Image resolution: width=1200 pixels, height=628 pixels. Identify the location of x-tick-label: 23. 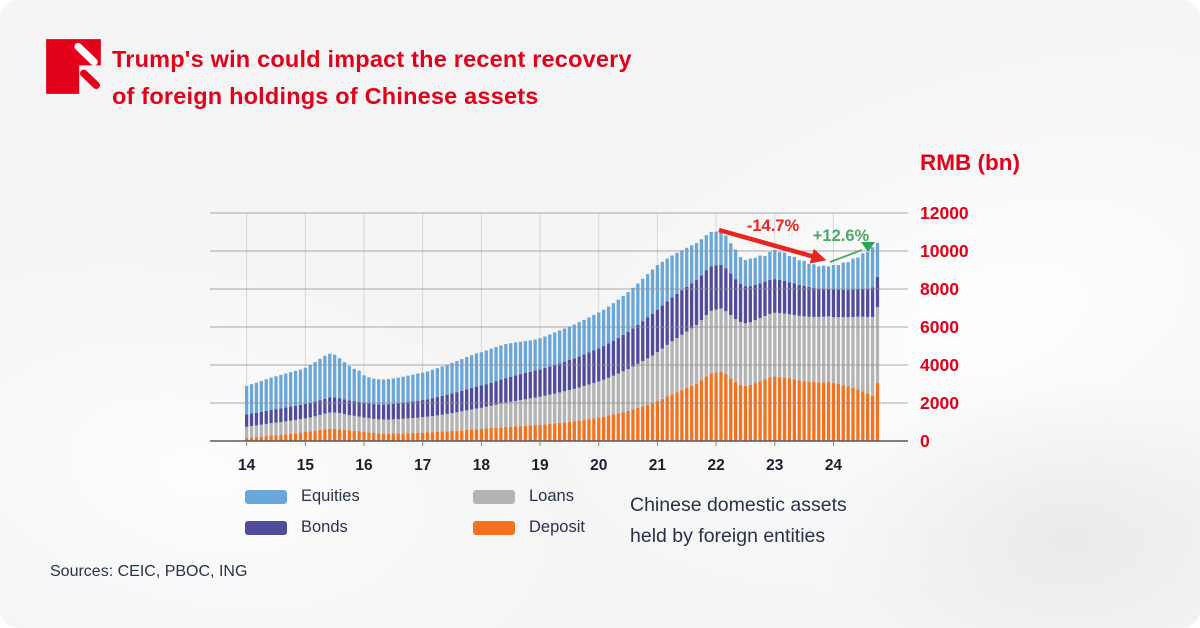
(775, 465).